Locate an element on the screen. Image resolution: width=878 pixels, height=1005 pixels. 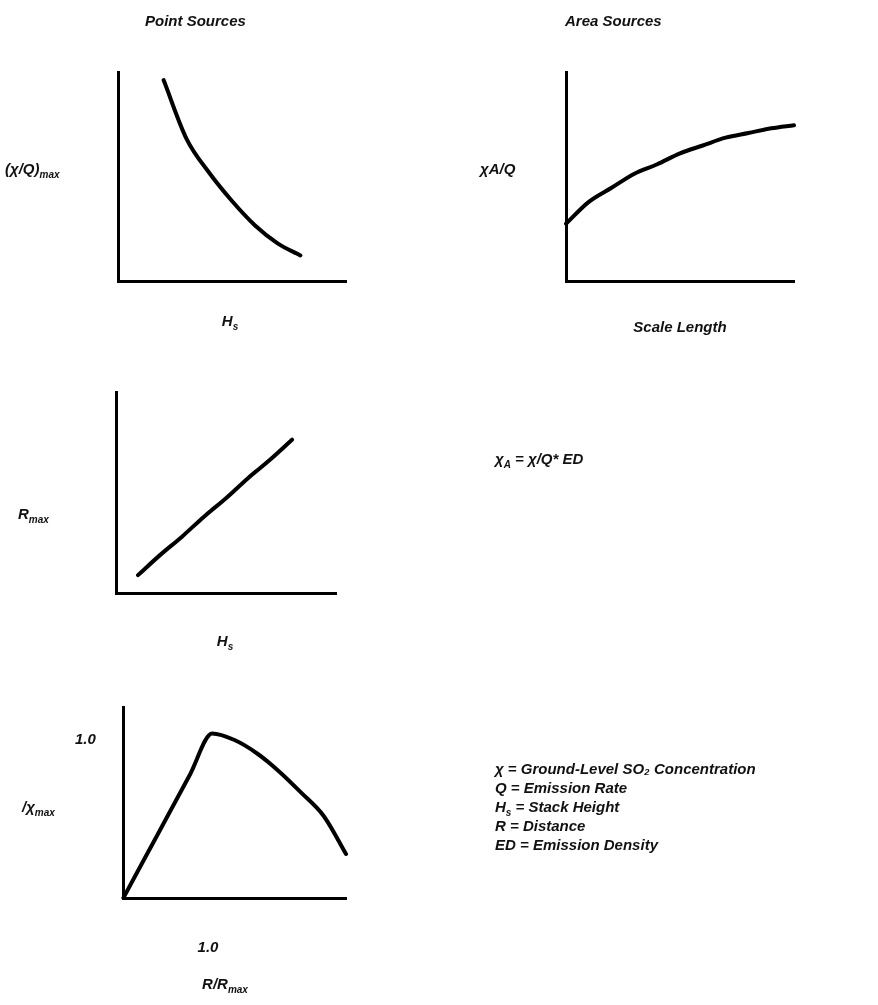
y-axis-title: /χ$_{max}$ is located at coordinates (38, 808).